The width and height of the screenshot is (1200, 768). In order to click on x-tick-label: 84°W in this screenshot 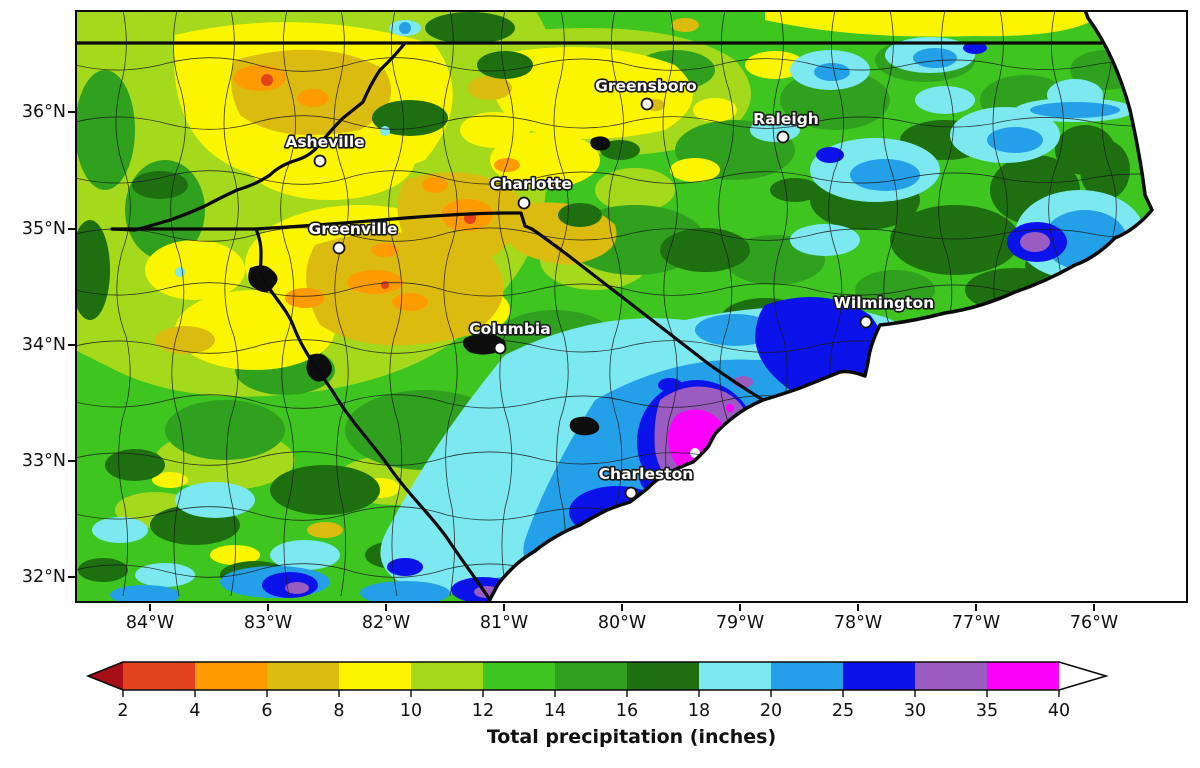, I will do `click(150, 623)`.